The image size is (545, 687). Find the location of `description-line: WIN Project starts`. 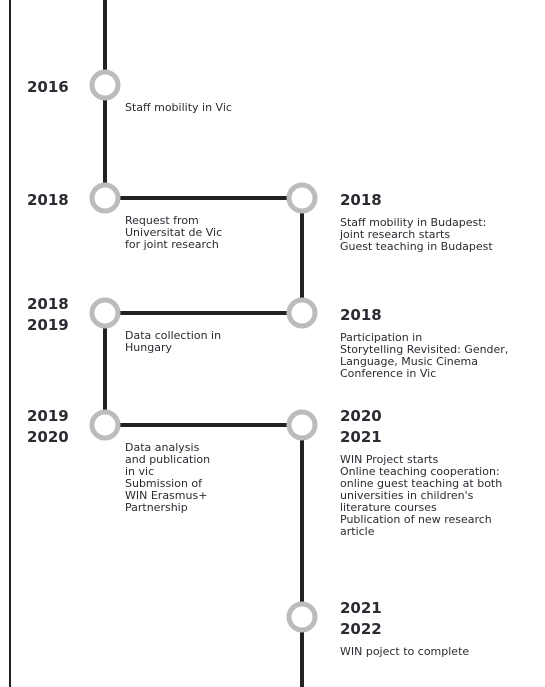

description-line: WIN Project starts is located at coordinates (389, 459).